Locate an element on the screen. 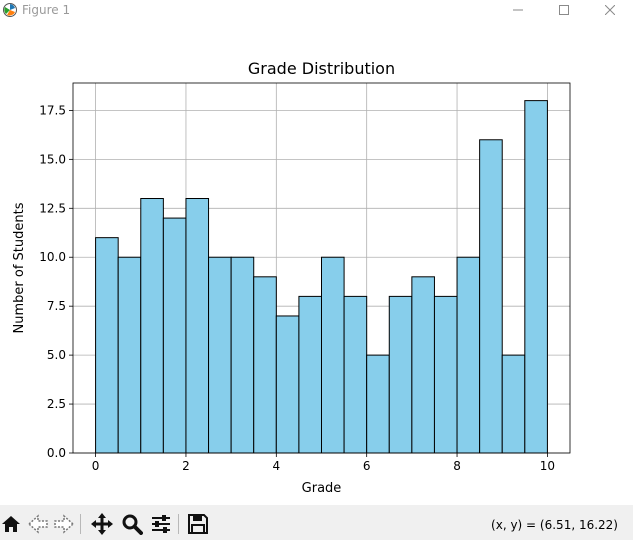  back-icon is located at coordinates (37, 524).